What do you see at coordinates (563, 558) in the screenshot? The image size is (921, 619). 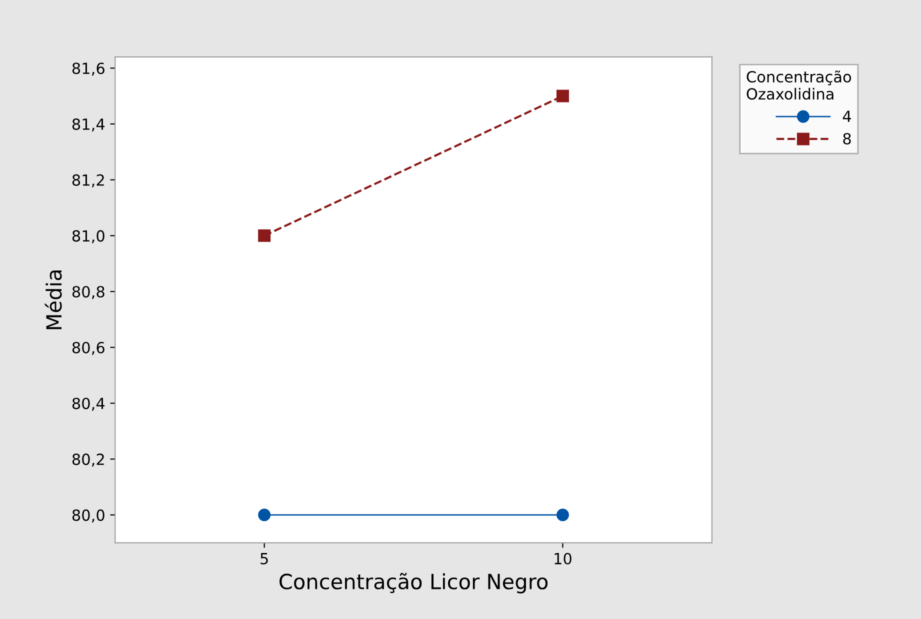 I see `x-tick-label: 10` at bounding box center [563, 558].